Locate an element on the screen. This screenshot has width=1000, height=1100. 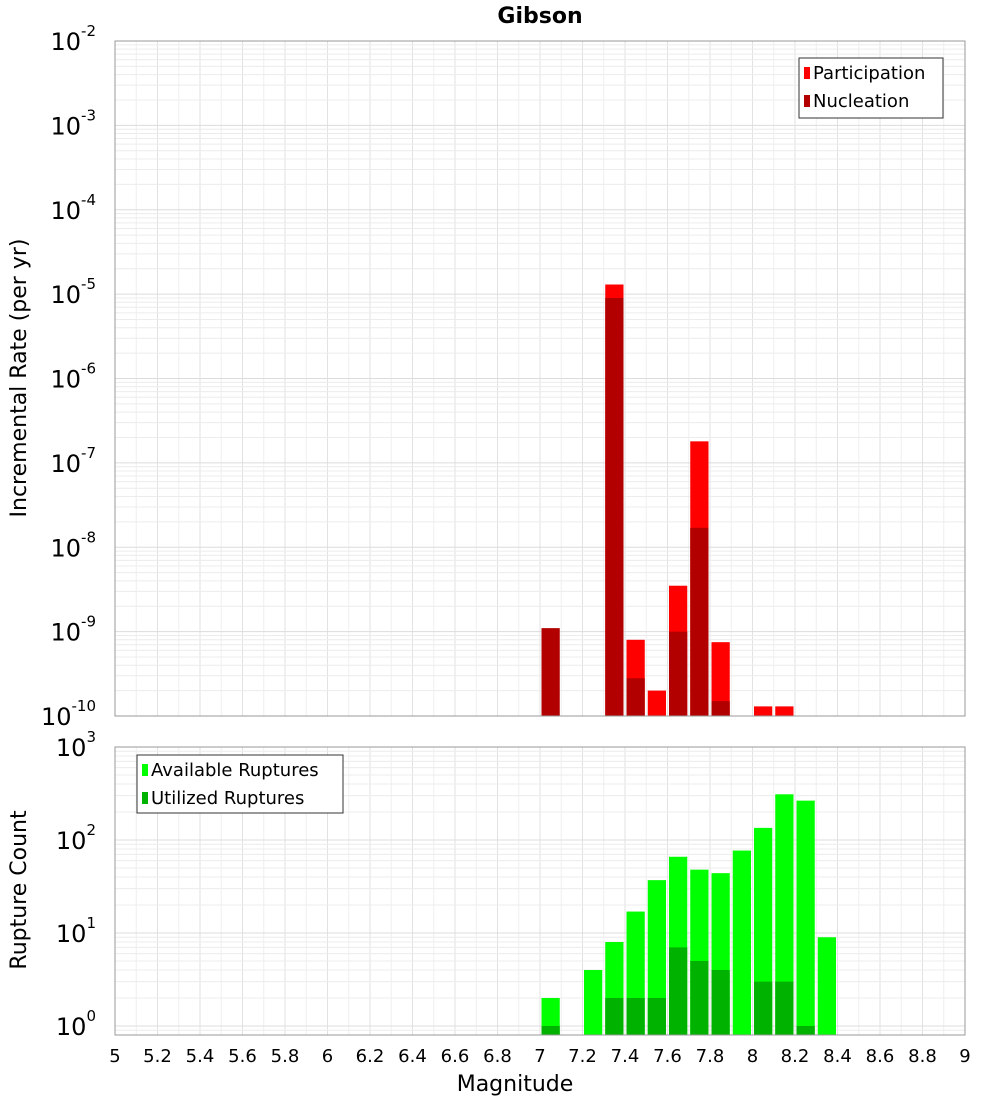
y-tick-label: 10¹ is located at coordinates (76, 931).